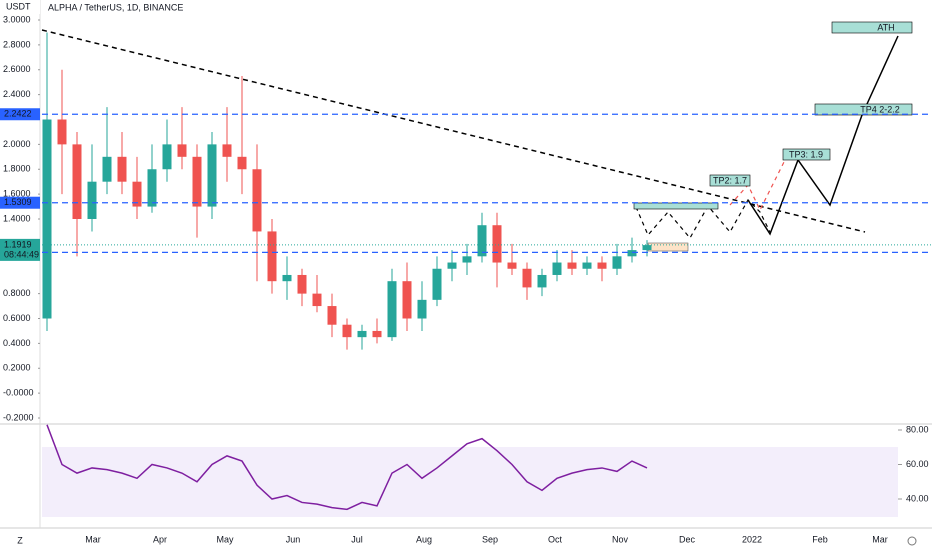 Image resolution: width=932 pixels, height=550 pixels. I want to click on x-tick-label: Oct, so click(555, 539).